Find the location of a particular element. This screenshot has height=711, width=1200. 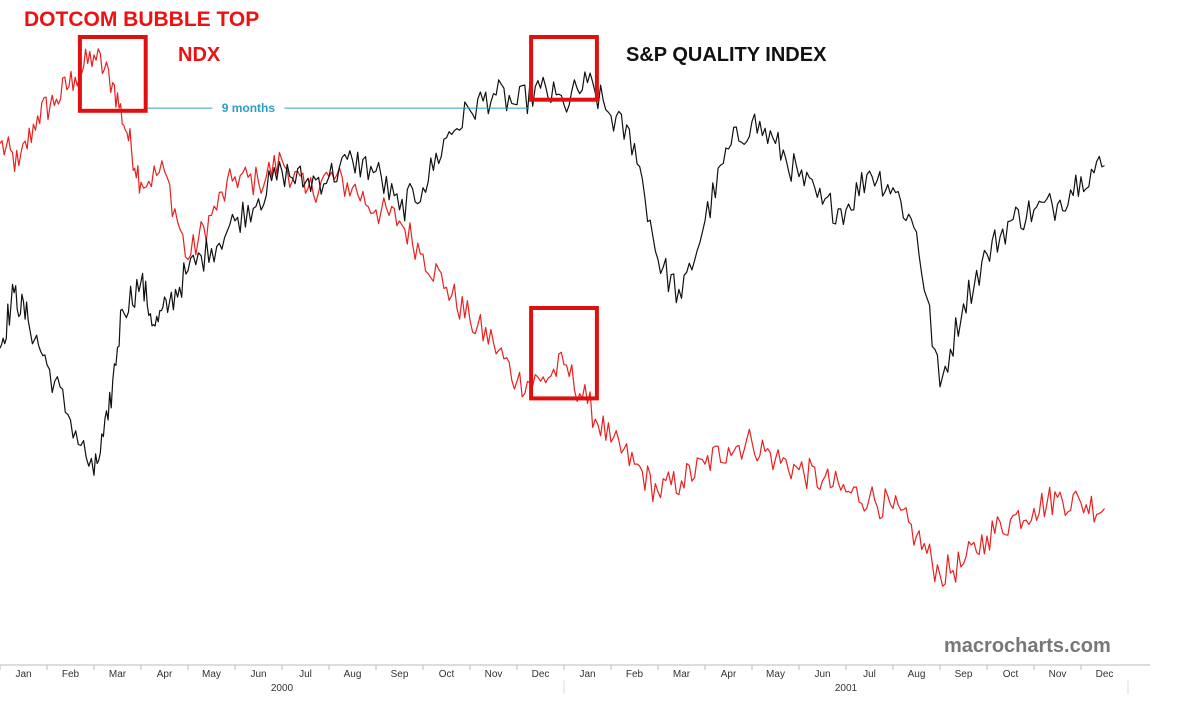

year-label: 2000 is located at coordinates (282, 688).